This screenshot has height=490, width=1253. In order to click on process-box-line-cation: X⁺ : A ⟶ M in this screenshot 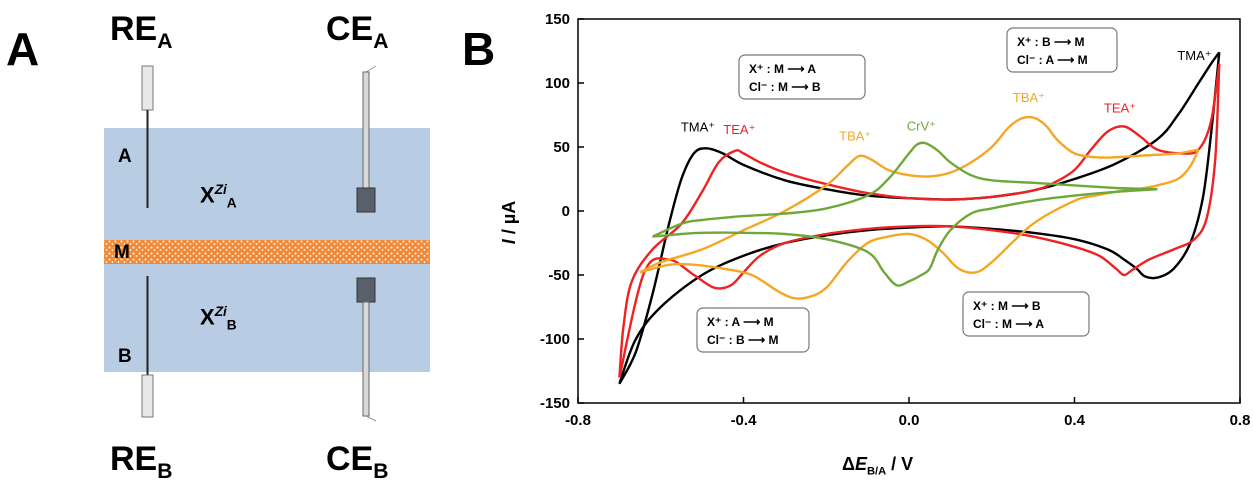, I will do `click(740, 322)`.